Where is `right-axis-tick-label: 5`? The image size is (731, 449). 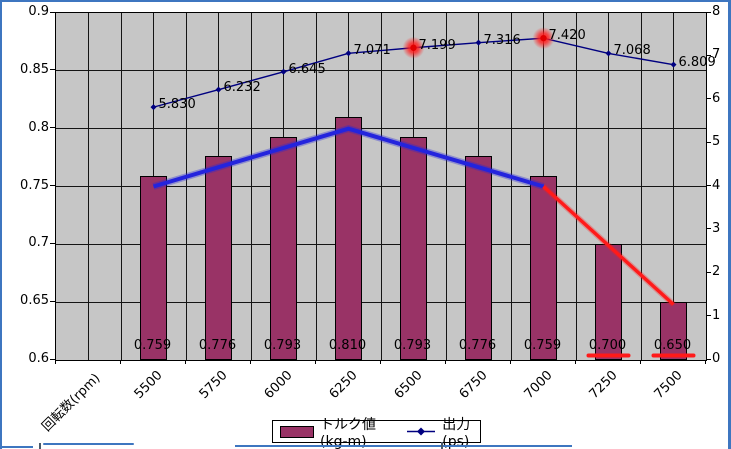
right-axis-tick-label: 5 is located at coordinates (716, 142).